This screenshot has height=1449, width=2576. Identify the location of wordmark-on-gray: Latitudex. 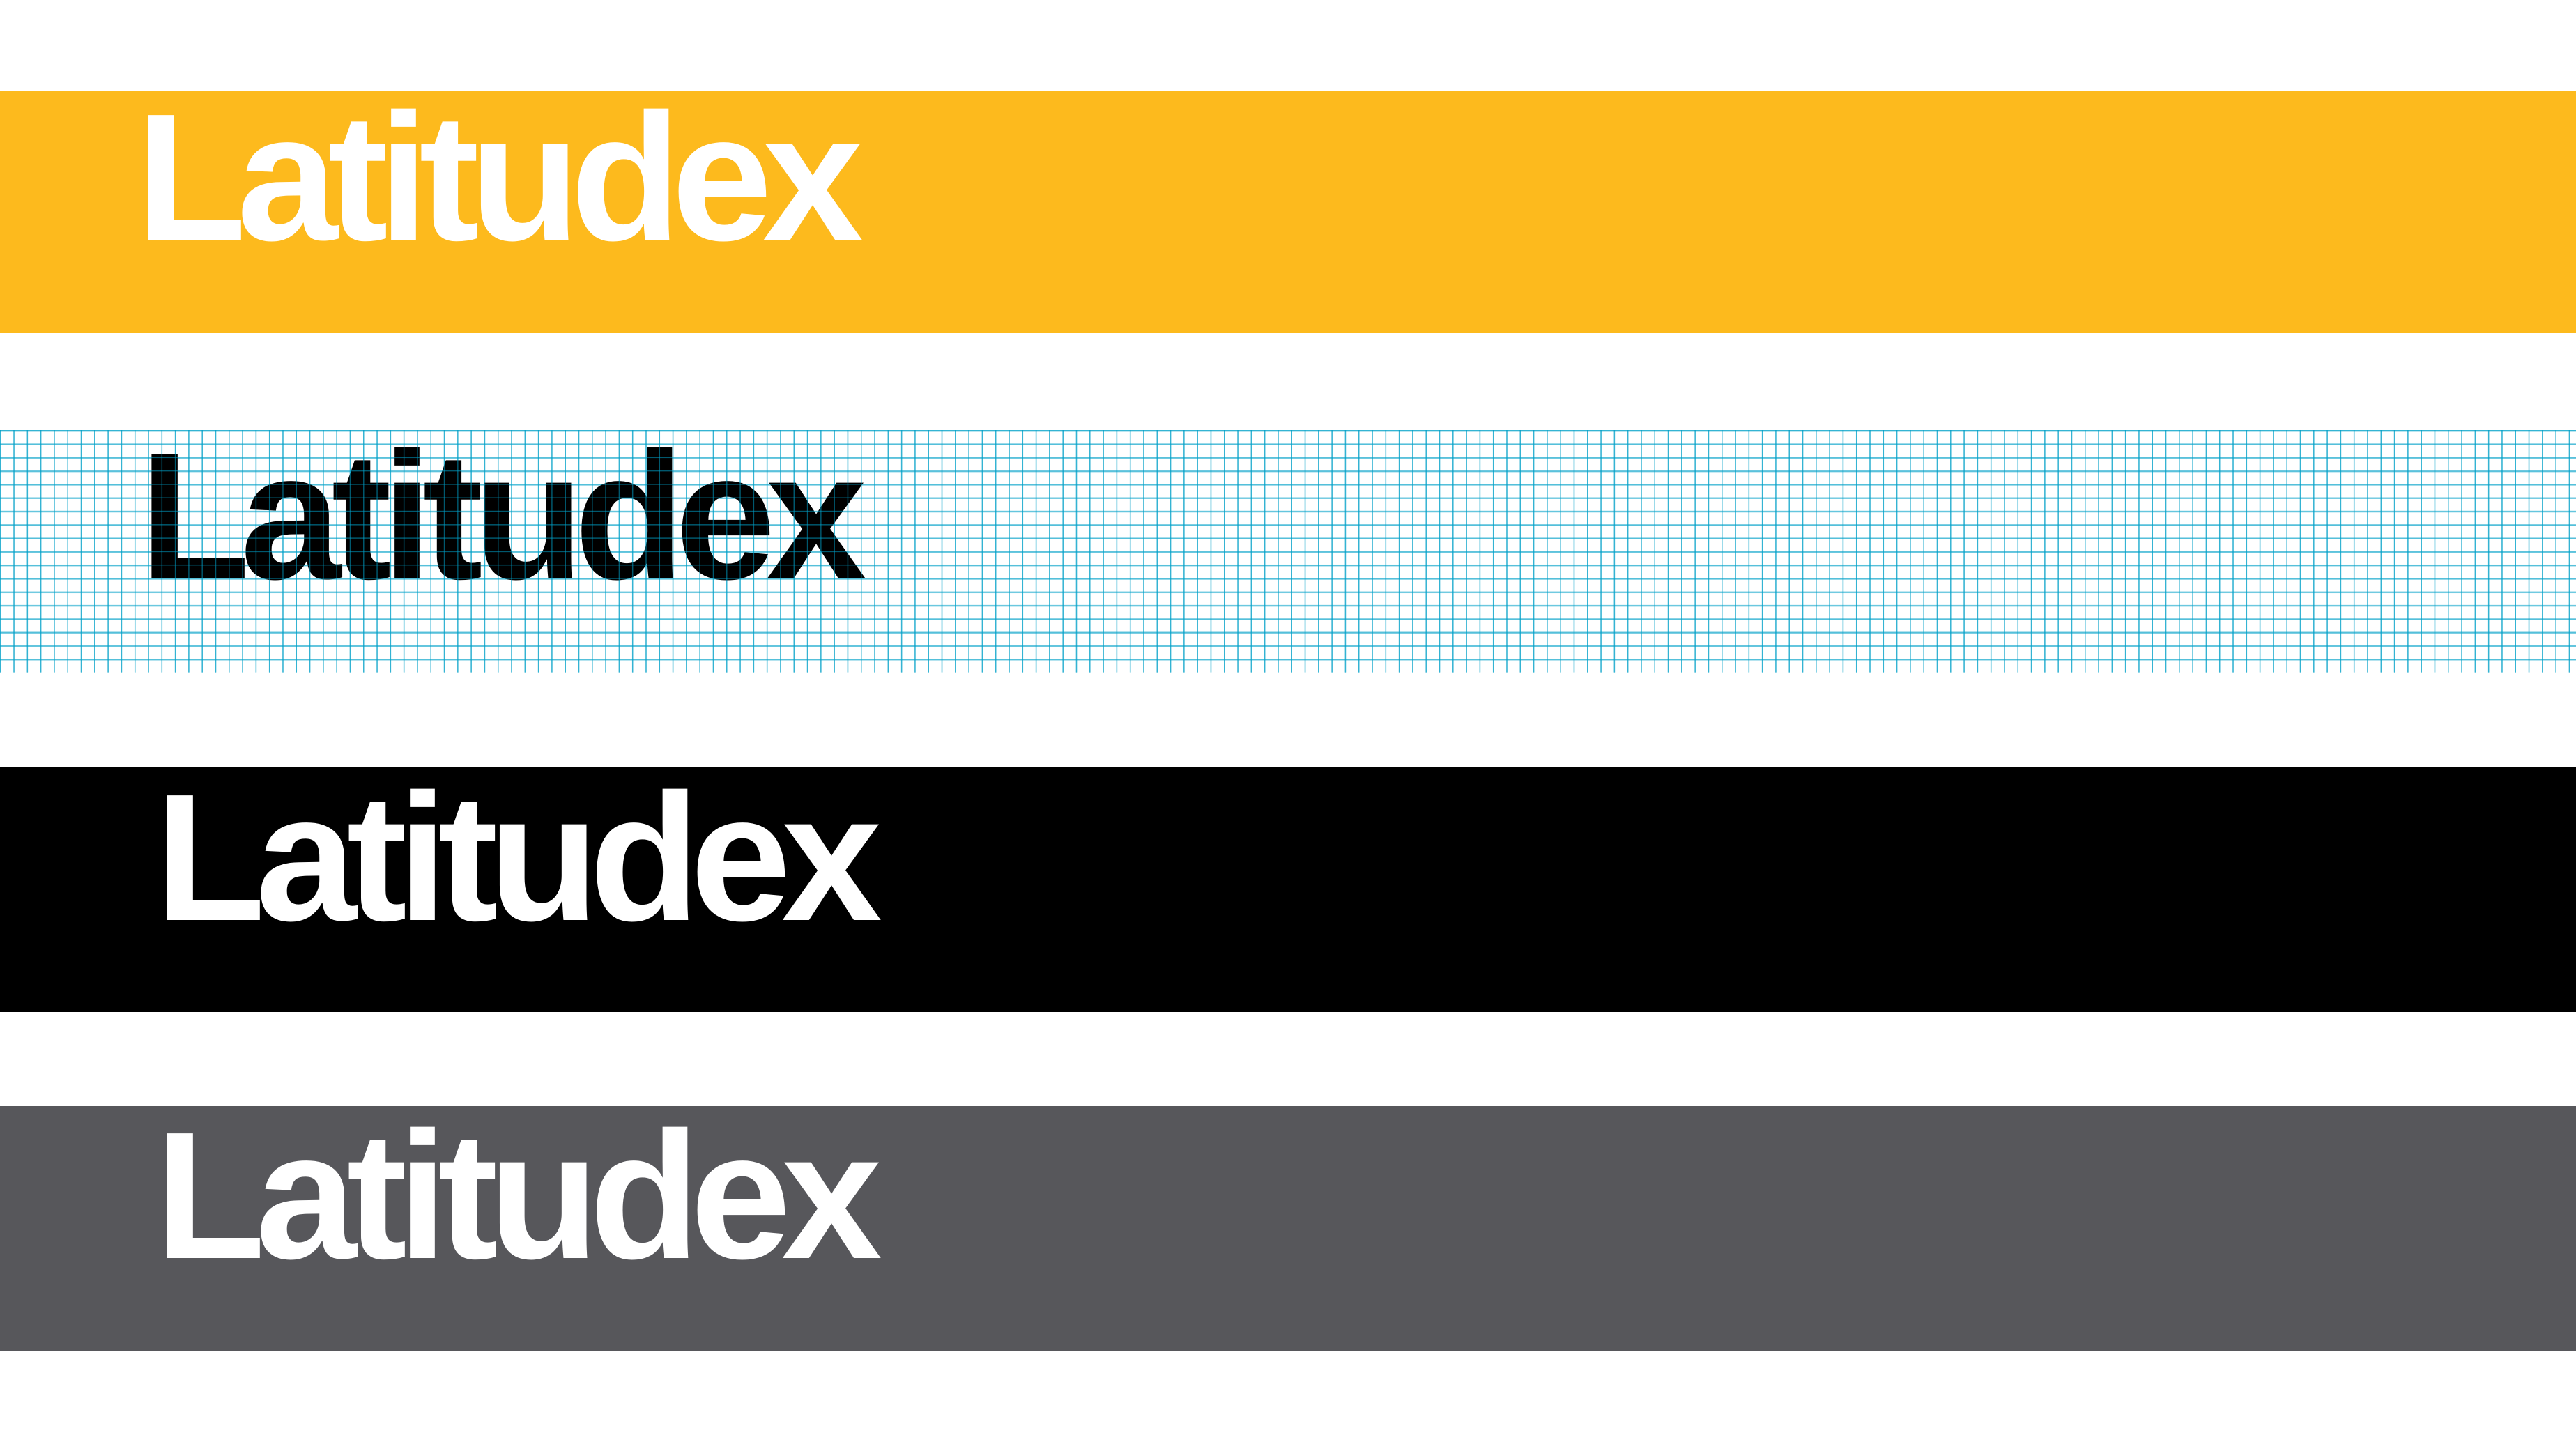
(518, 1196).